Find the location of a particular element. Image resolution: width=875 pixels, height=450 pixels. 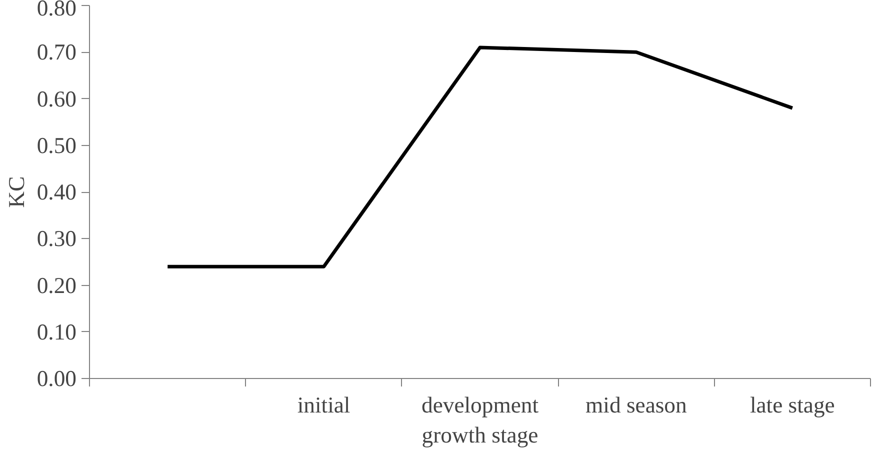

y-tick-label: 0.80 is located at coordinates (56, 10).